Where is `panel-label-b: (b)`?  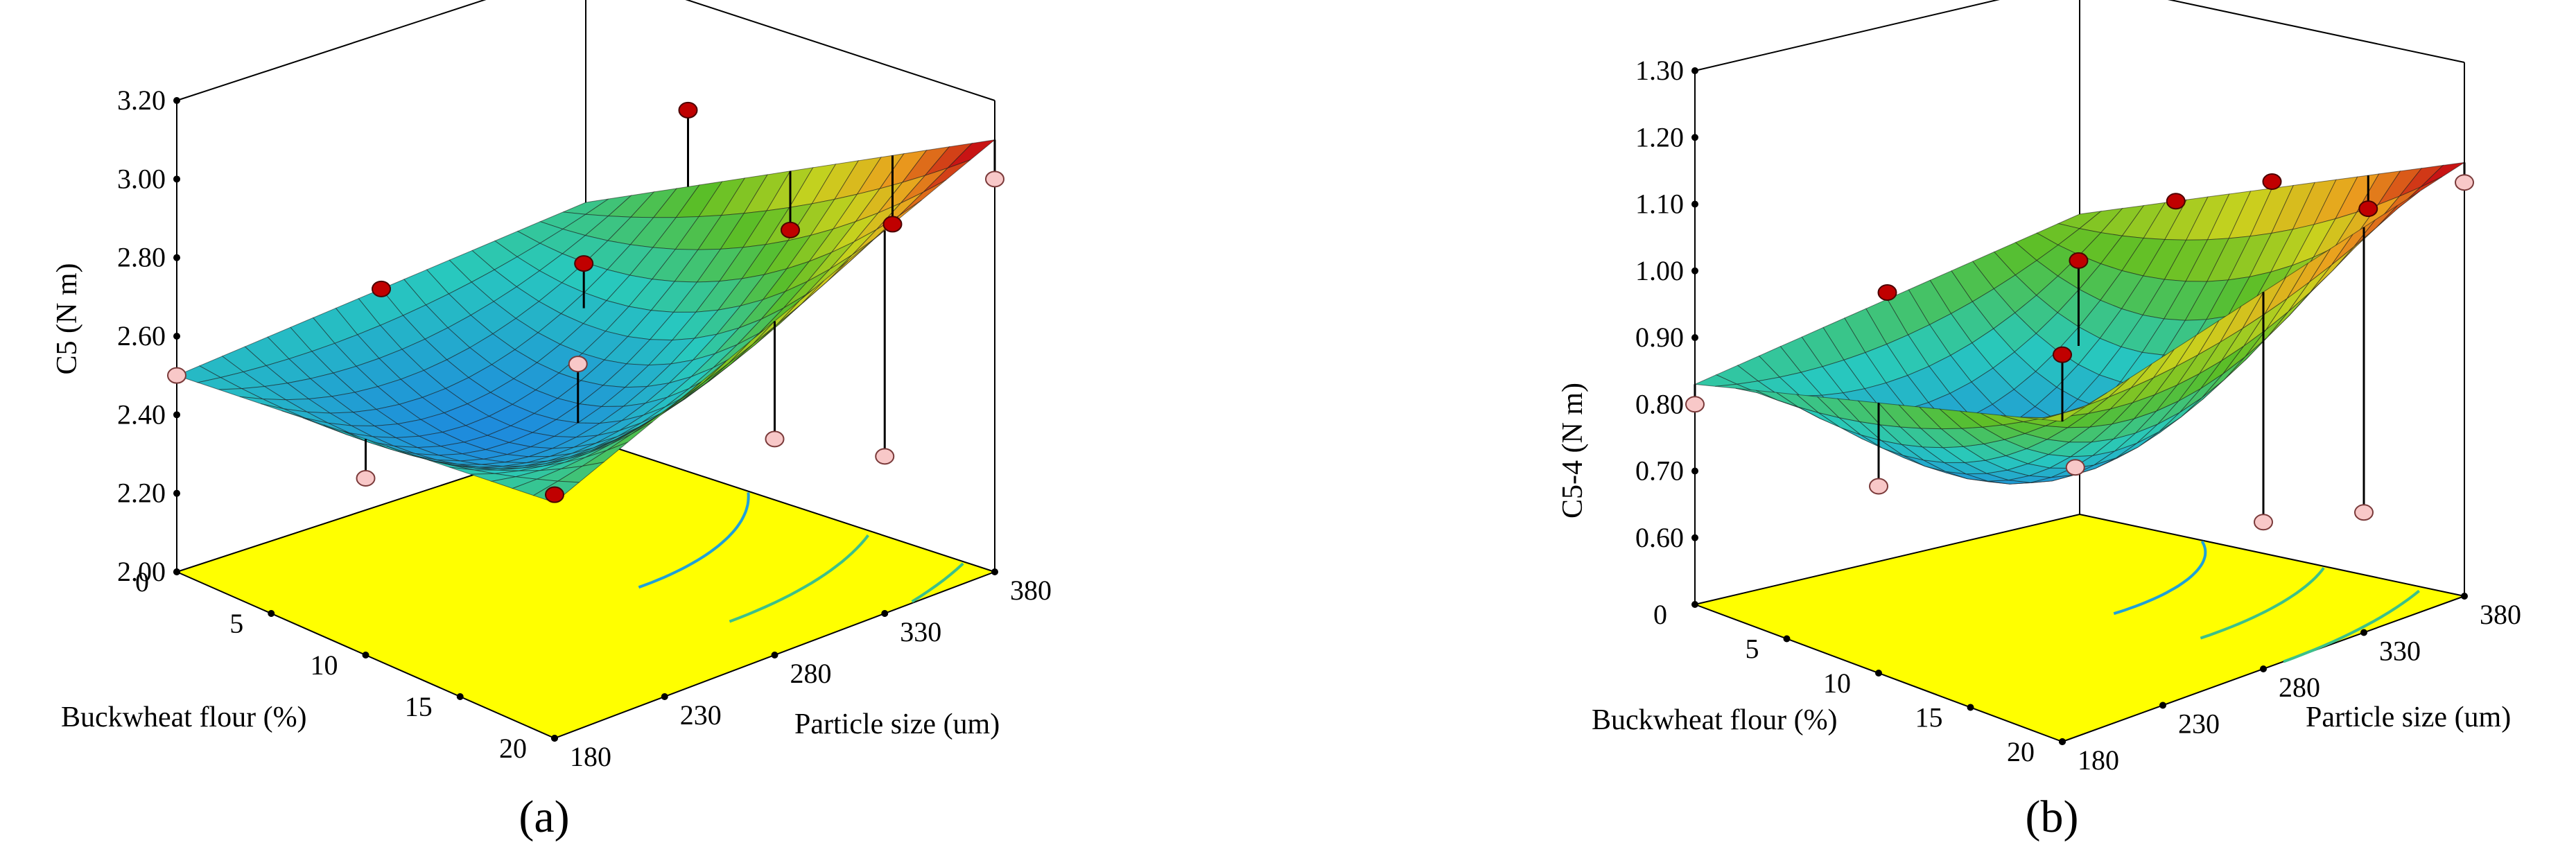
panel-label-b: (b) is located at coordinates (2052, 817).